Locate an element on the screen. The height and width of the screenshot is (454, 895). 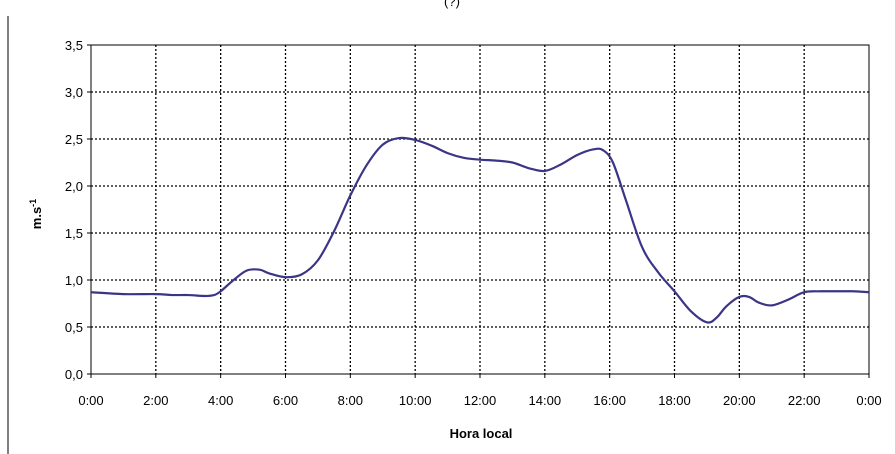
x-tick-label-10: 20:00 is located at coordinates (739, 400).